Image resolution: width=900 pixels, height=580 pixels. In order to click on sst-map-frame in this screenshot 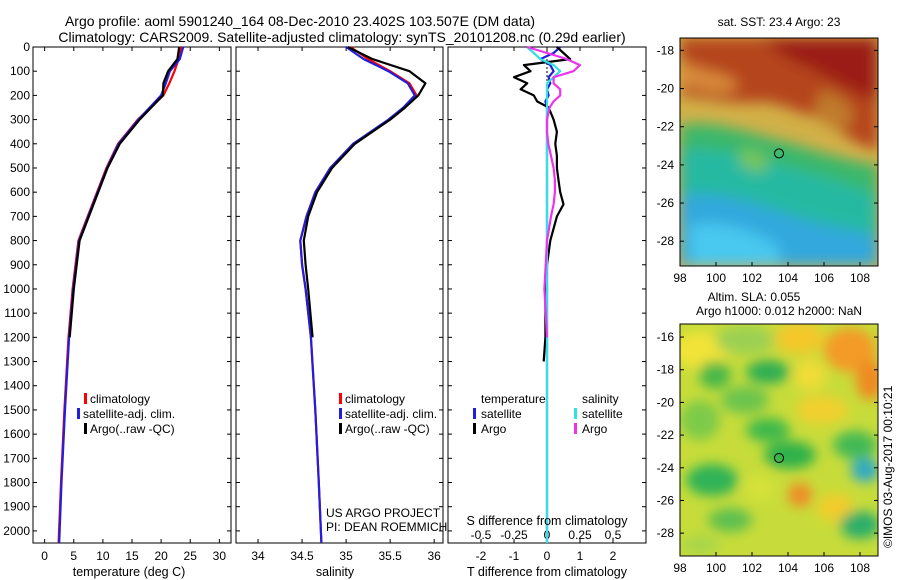, I will do `click(779, 152)`.